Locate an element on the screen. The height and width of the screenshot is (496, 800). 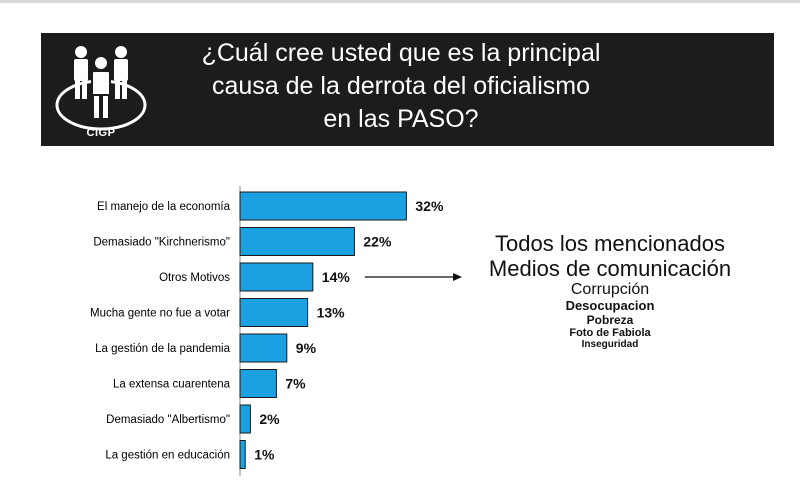
mention-item: Corrupción is located at coordinates (610, 290).